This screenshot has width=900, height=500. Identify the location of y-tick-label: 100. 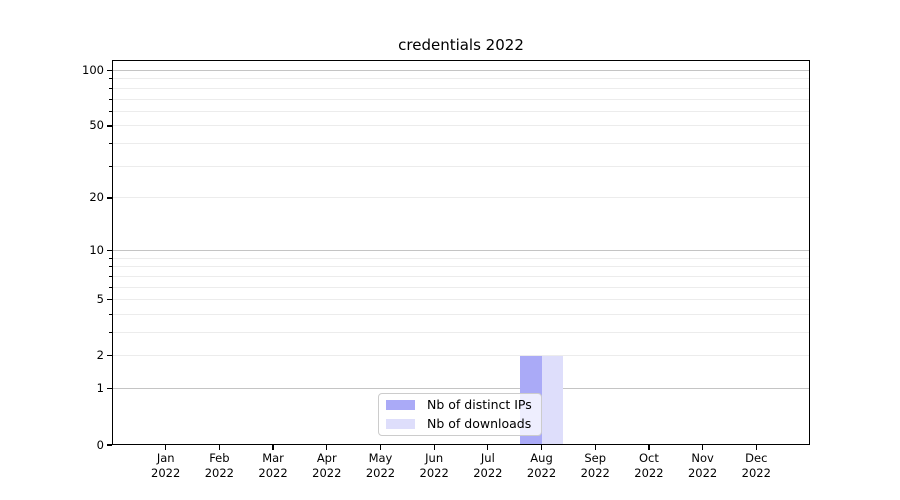
(93, 70).